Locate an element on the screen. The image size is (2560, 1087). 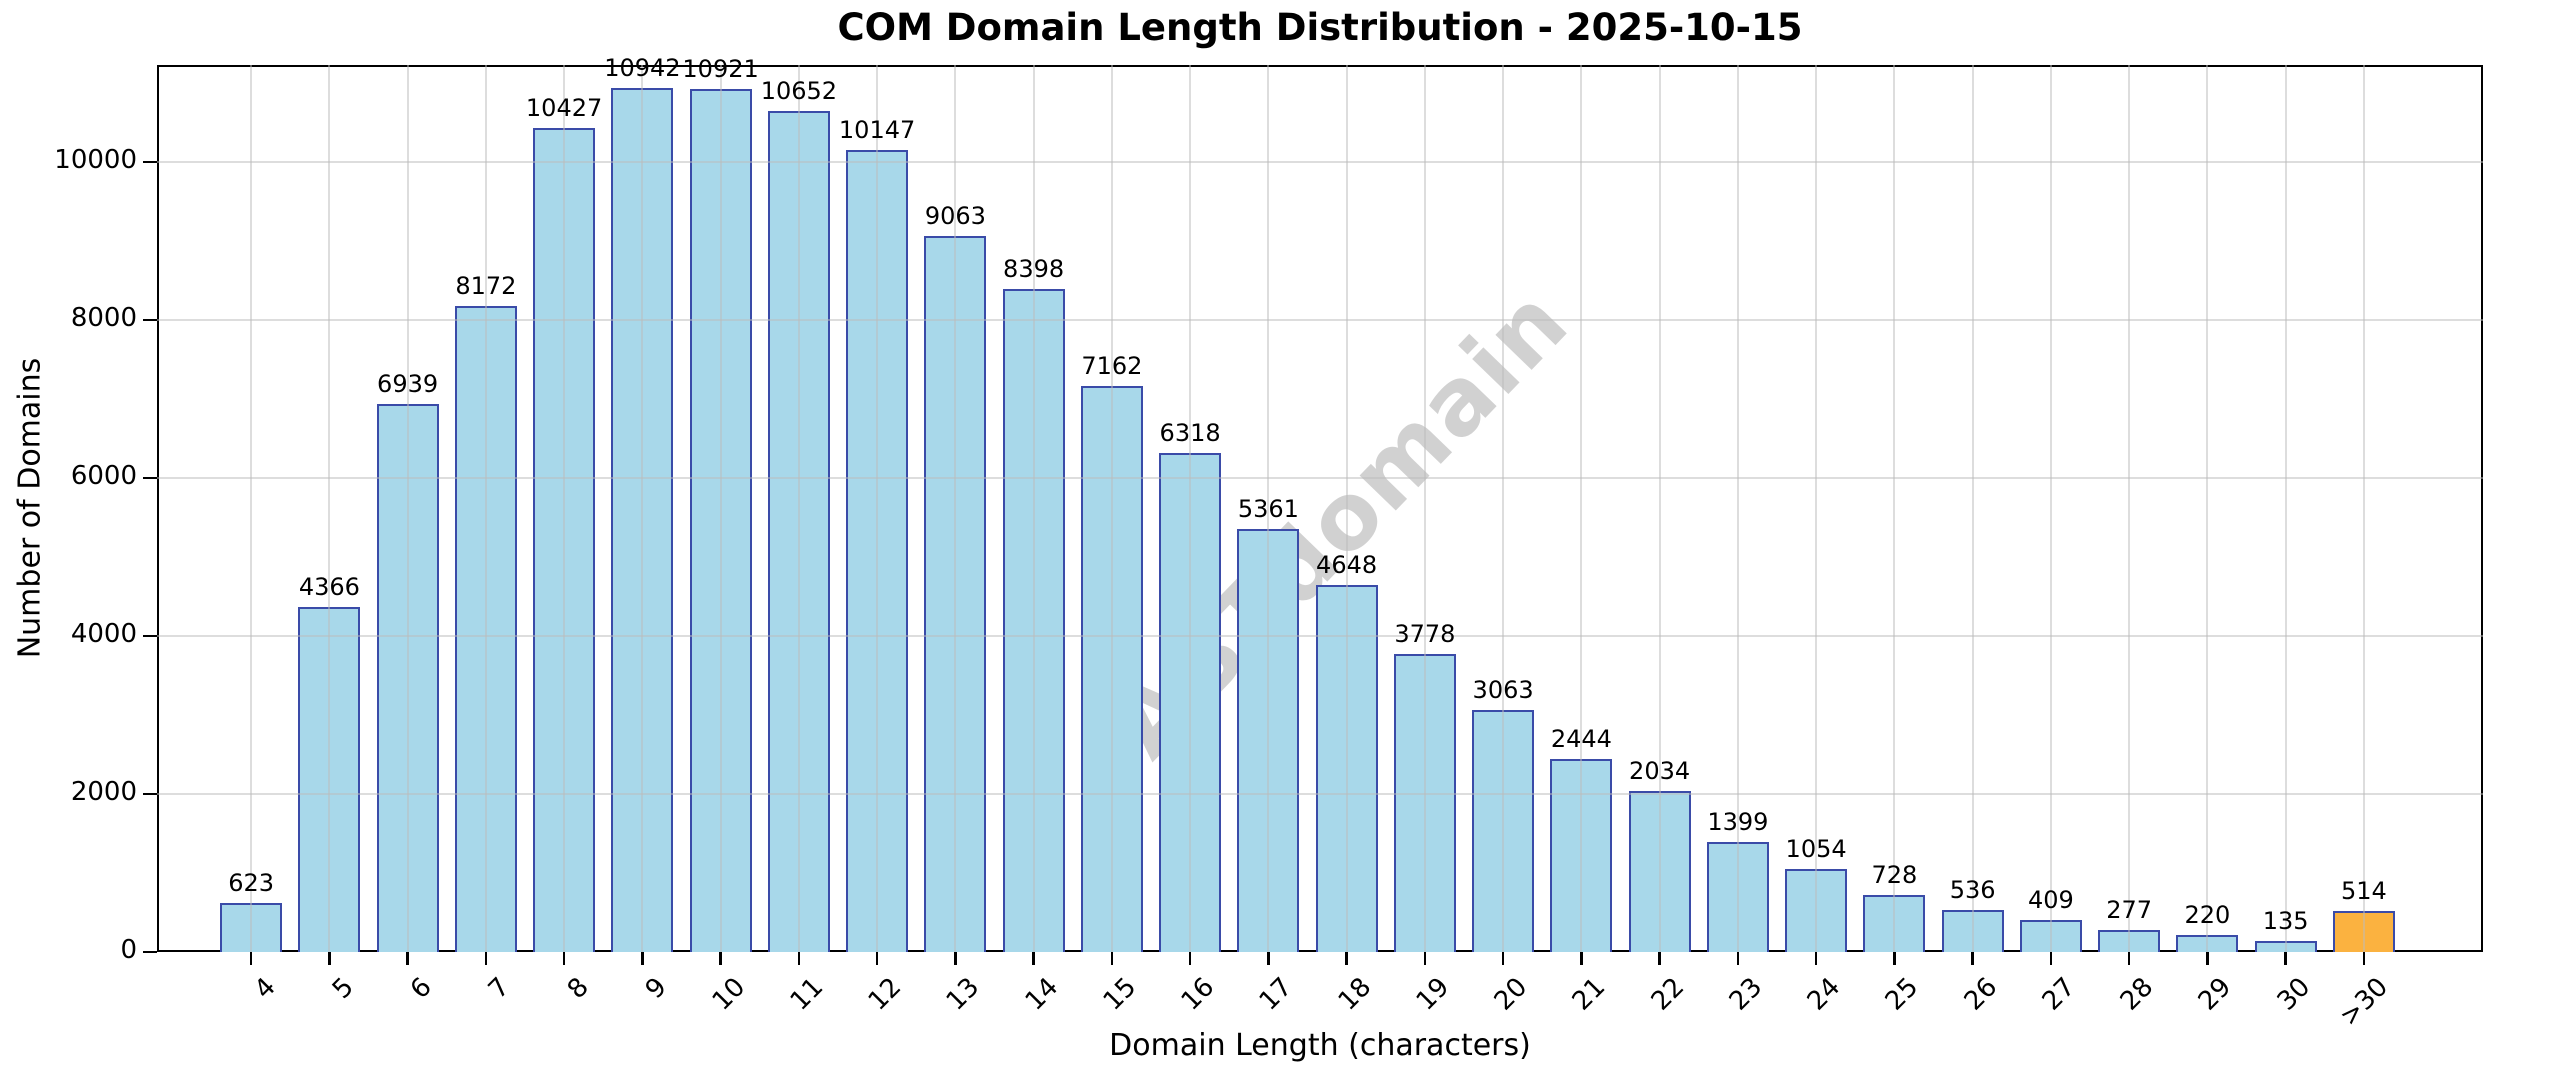
y-tick-label: 4000 is located at coordinates (103, 634).